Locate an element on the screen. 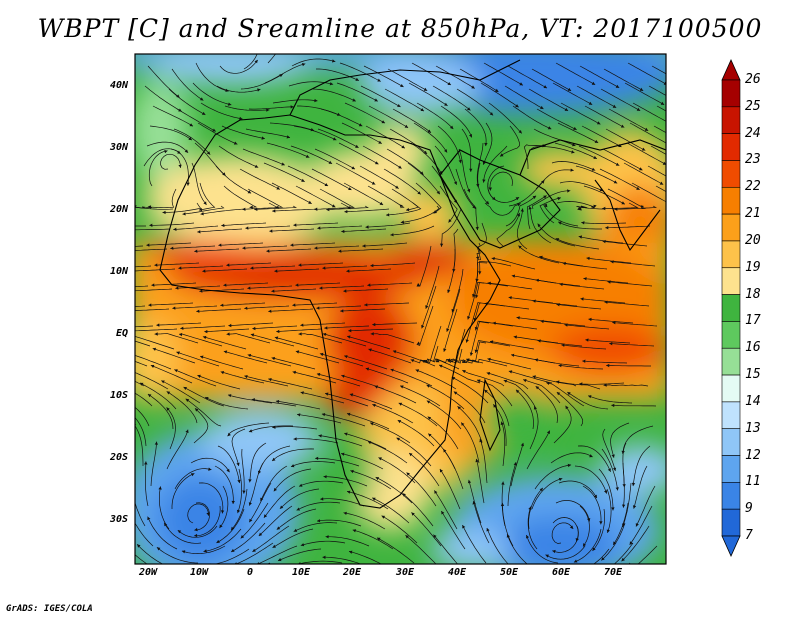 The height and width of the screenshot is (618, 800). footer-credit: GrADS: IGES/COLA is located at coordinates (49, 609).